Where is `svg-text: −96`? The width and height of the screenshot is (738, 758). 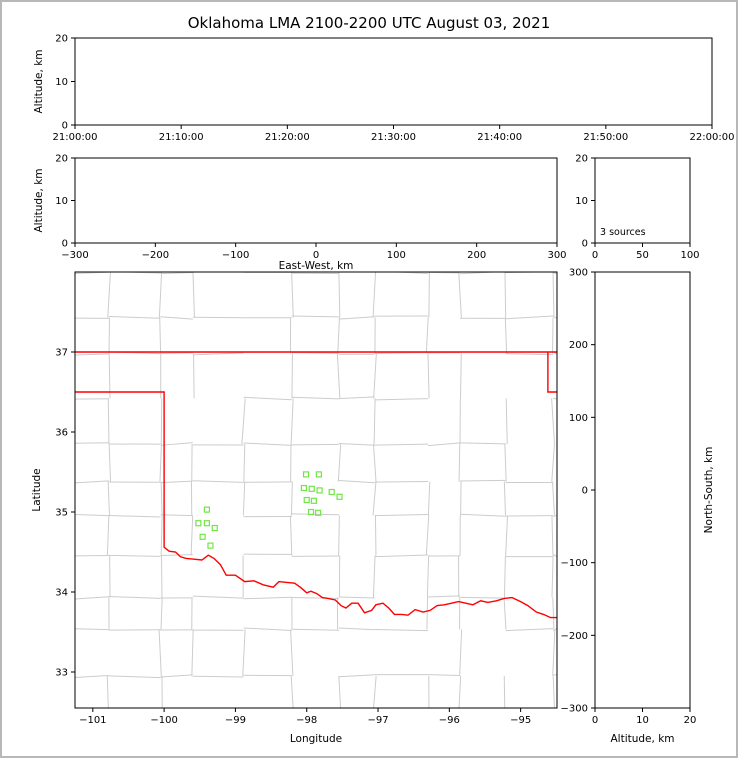
svg-text: −96 is located at coordinates (449, 720).